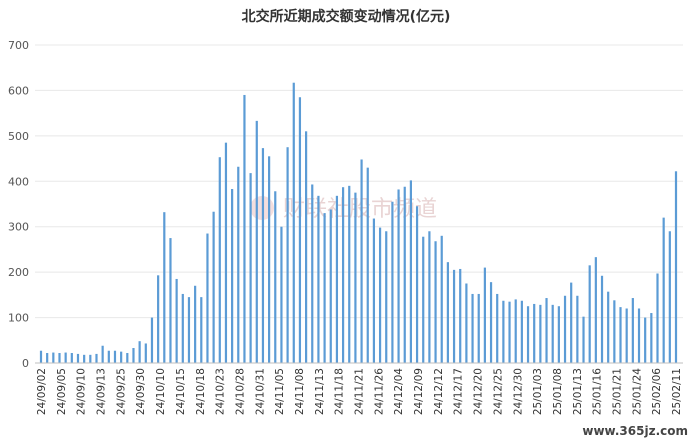 This screenshot has height=441, width=692. Describe the element at coordinates (635, 431) in the screenshot. I see `site-watermark: www.365jz.com` at that location.